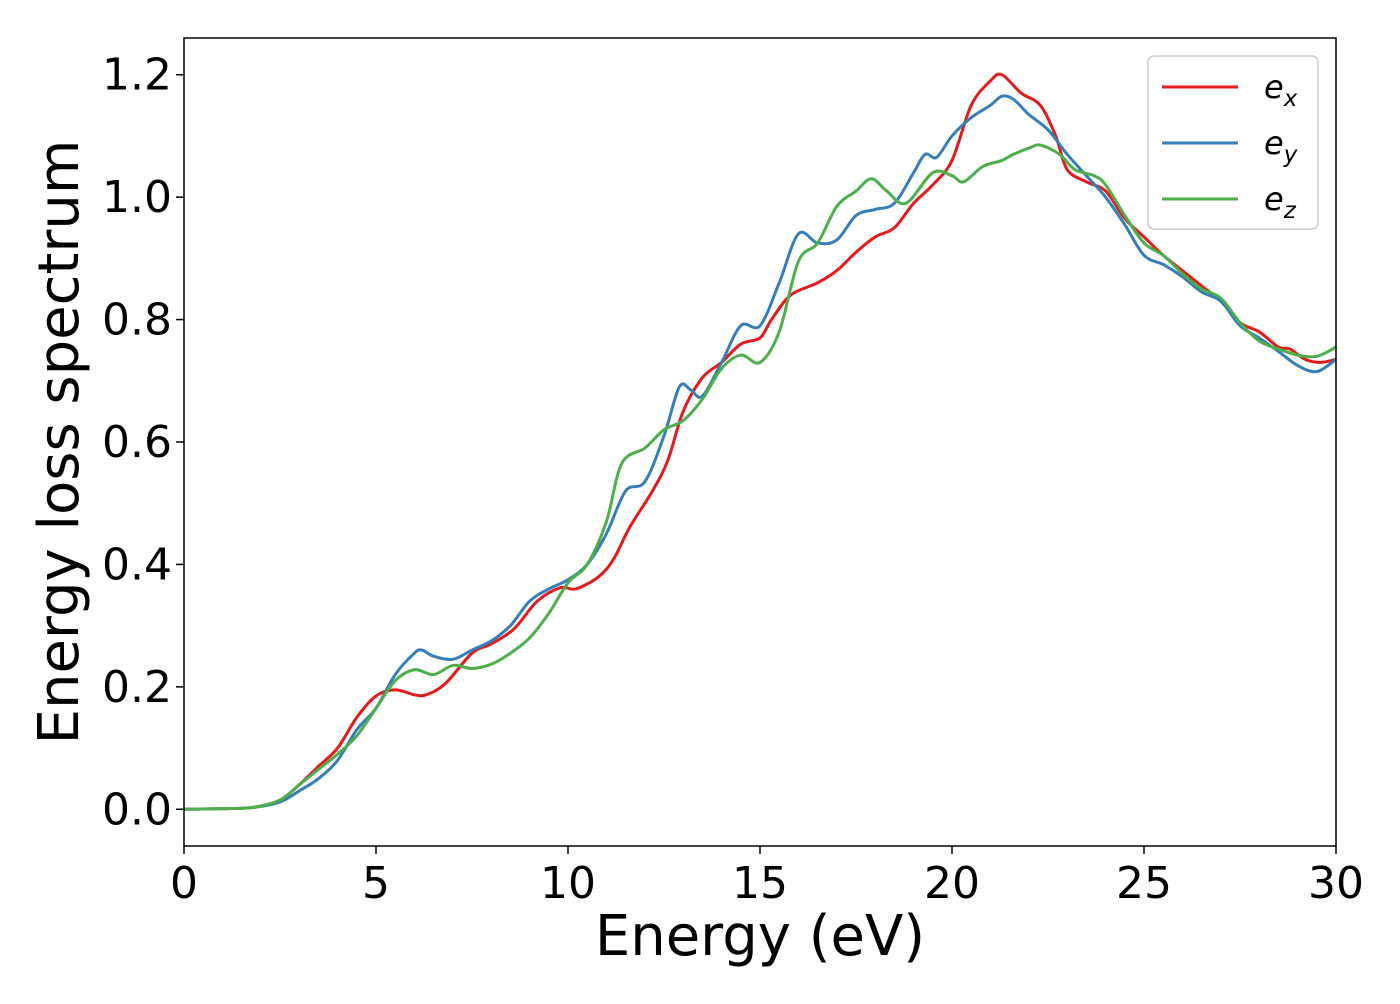 The width and height of the screenshot is (1400, 1004). What do you see at coordinates (952, 883) in the screenshot?
I see `x-tick-label: 20` at bounding box center [952, 883].